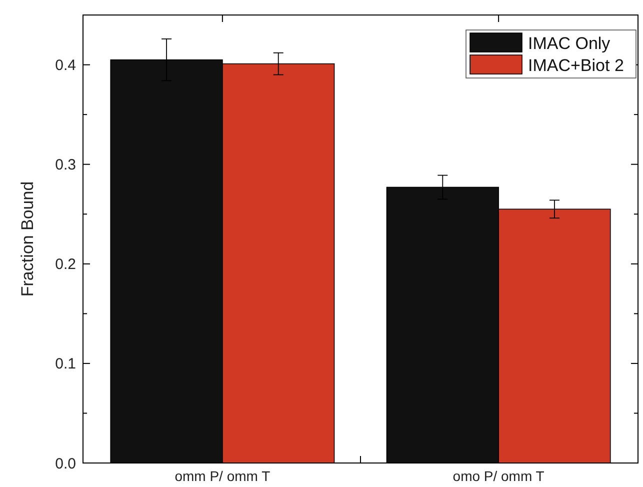 This screenshot has width=643, height=487. What do you see at coordinates (576, 65) in the screenshot?
I see `legend-label: IMAC+Biot 2` at bounding box center [576, 65].